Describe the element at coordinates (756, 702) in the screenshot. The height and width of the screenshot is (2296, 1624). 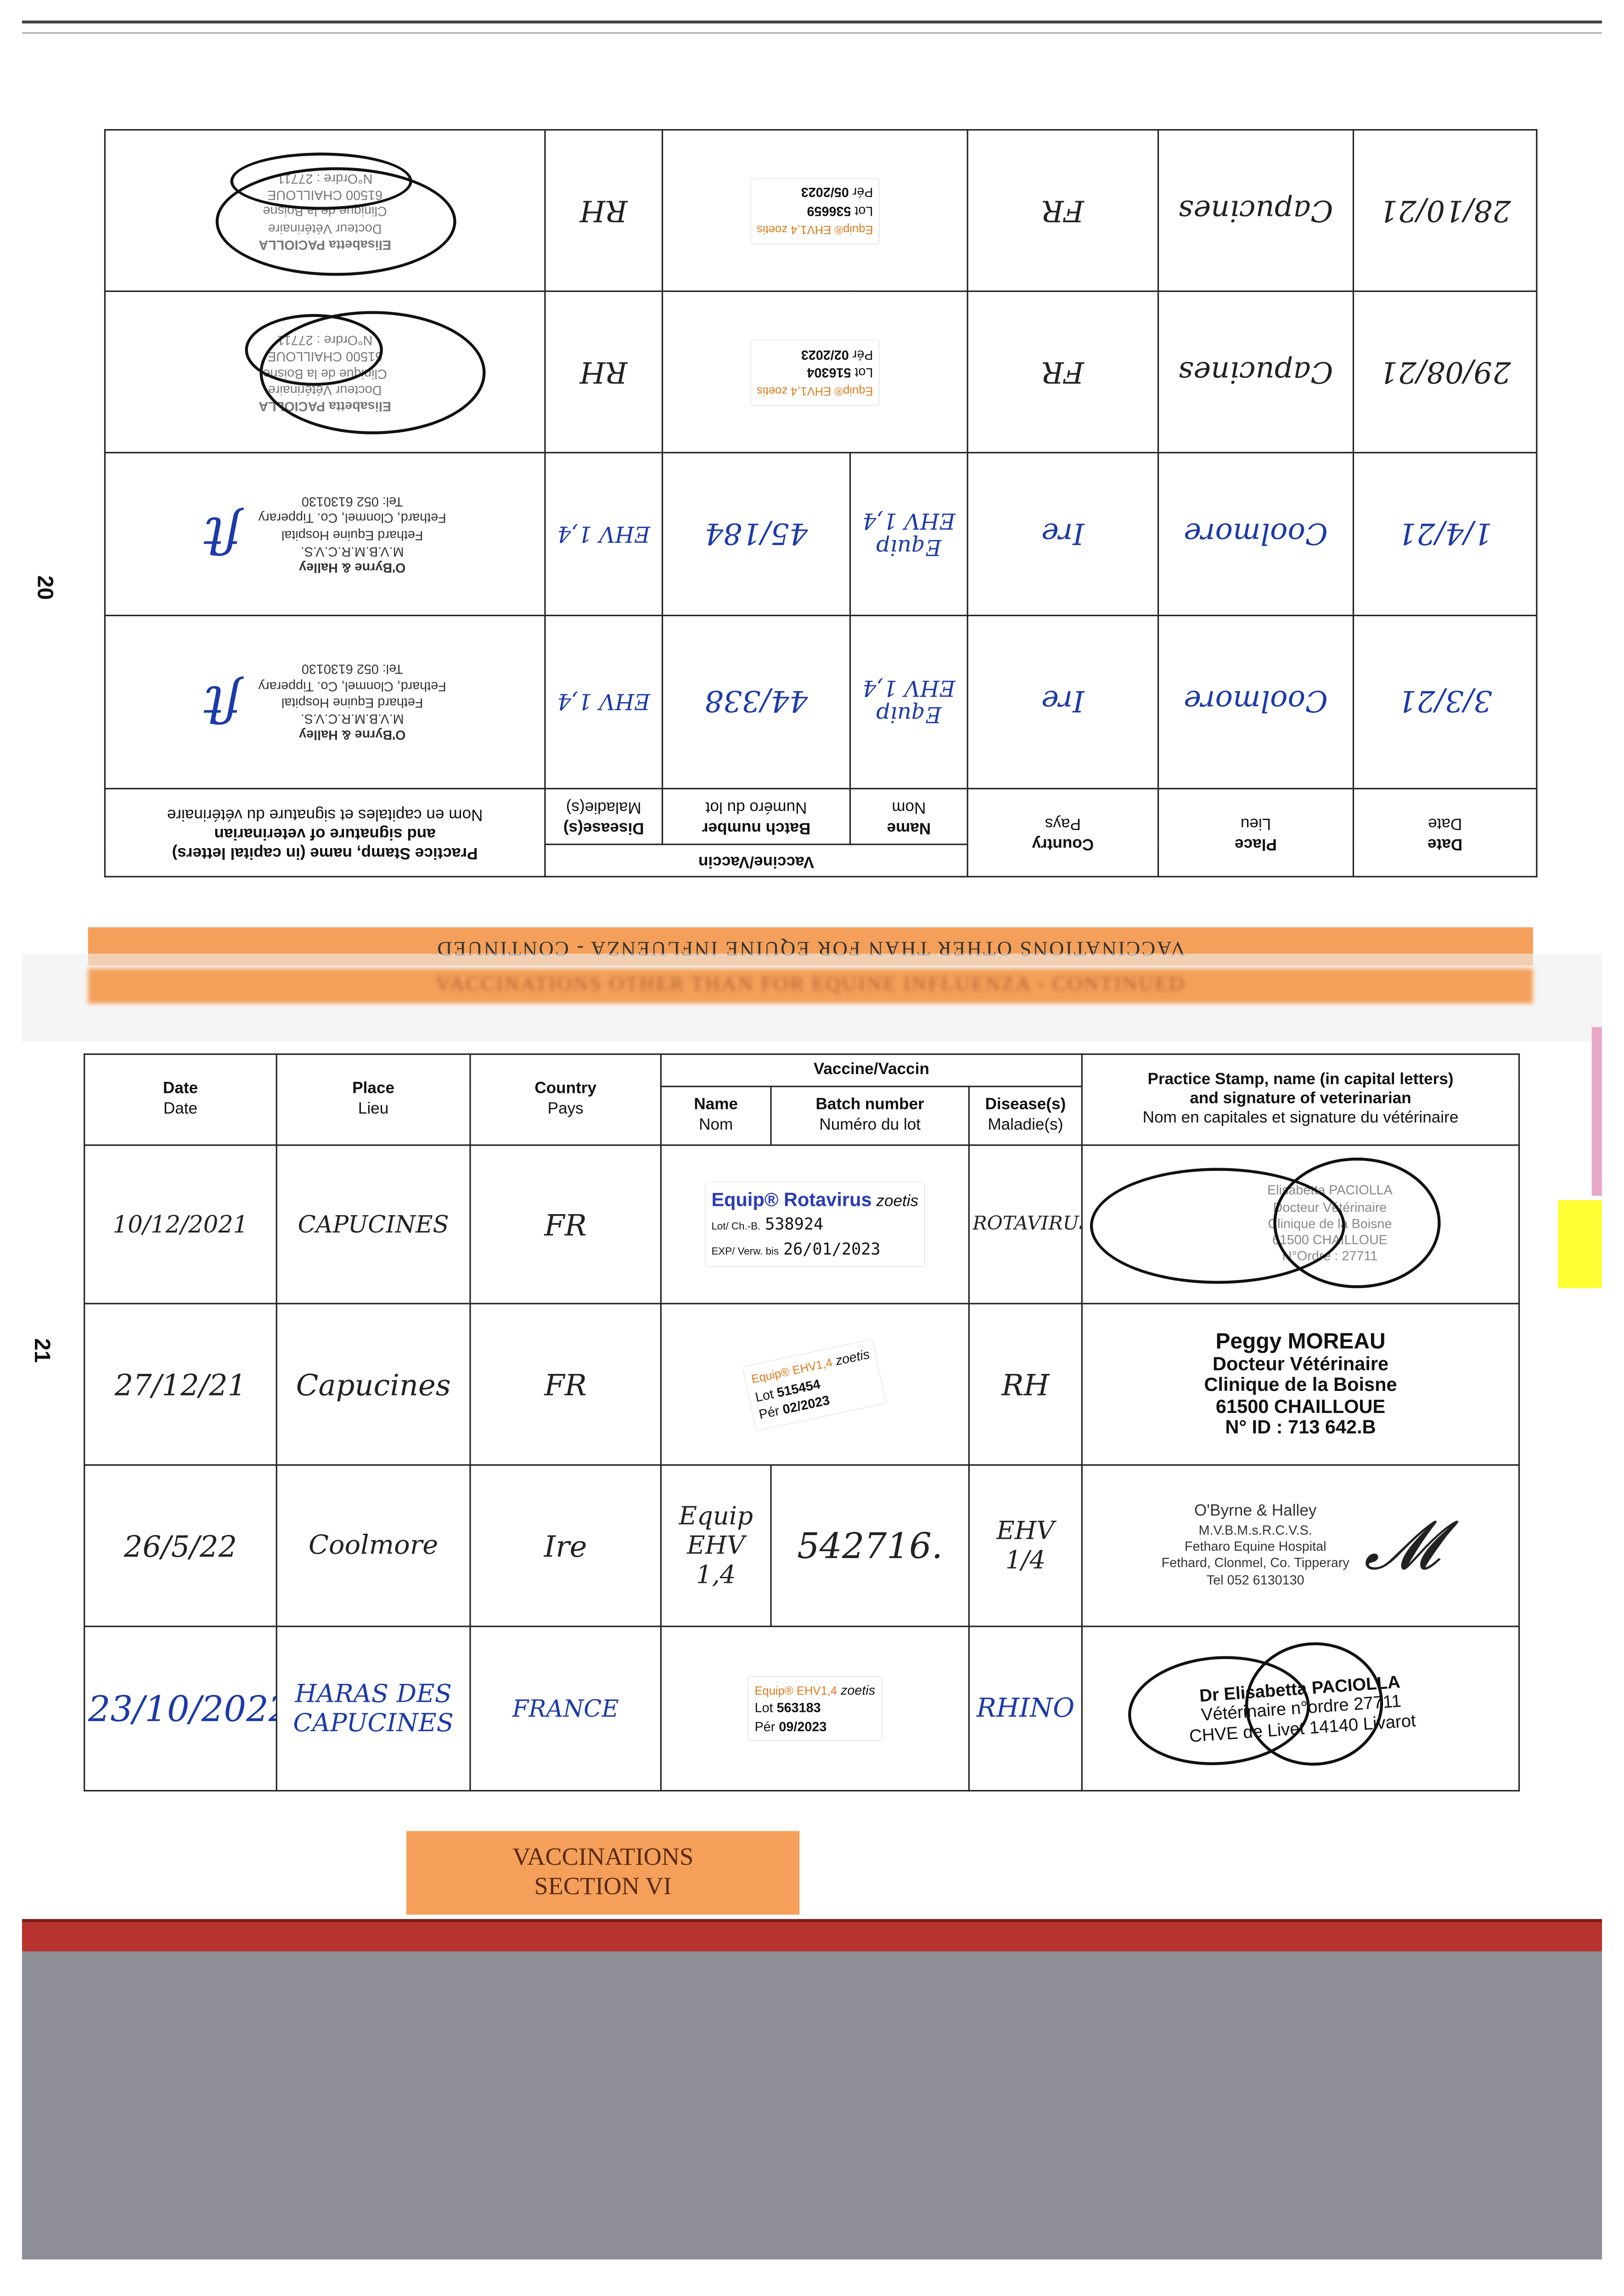
I see `batch-cell: 44/338` at that location.